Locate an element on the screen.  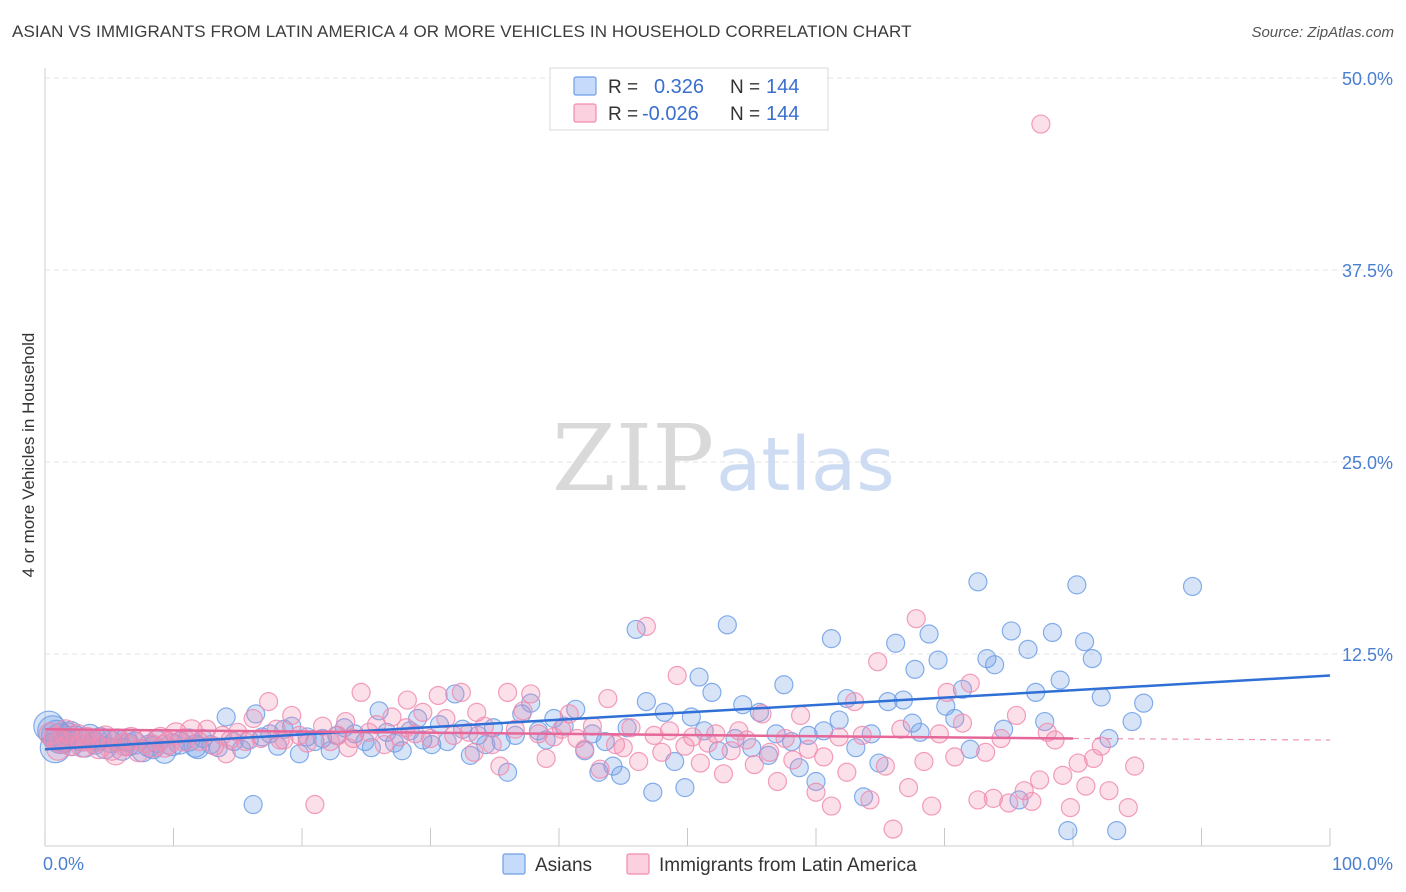
stats-n-value-asians: 144 is located at coordinates (782, 87).